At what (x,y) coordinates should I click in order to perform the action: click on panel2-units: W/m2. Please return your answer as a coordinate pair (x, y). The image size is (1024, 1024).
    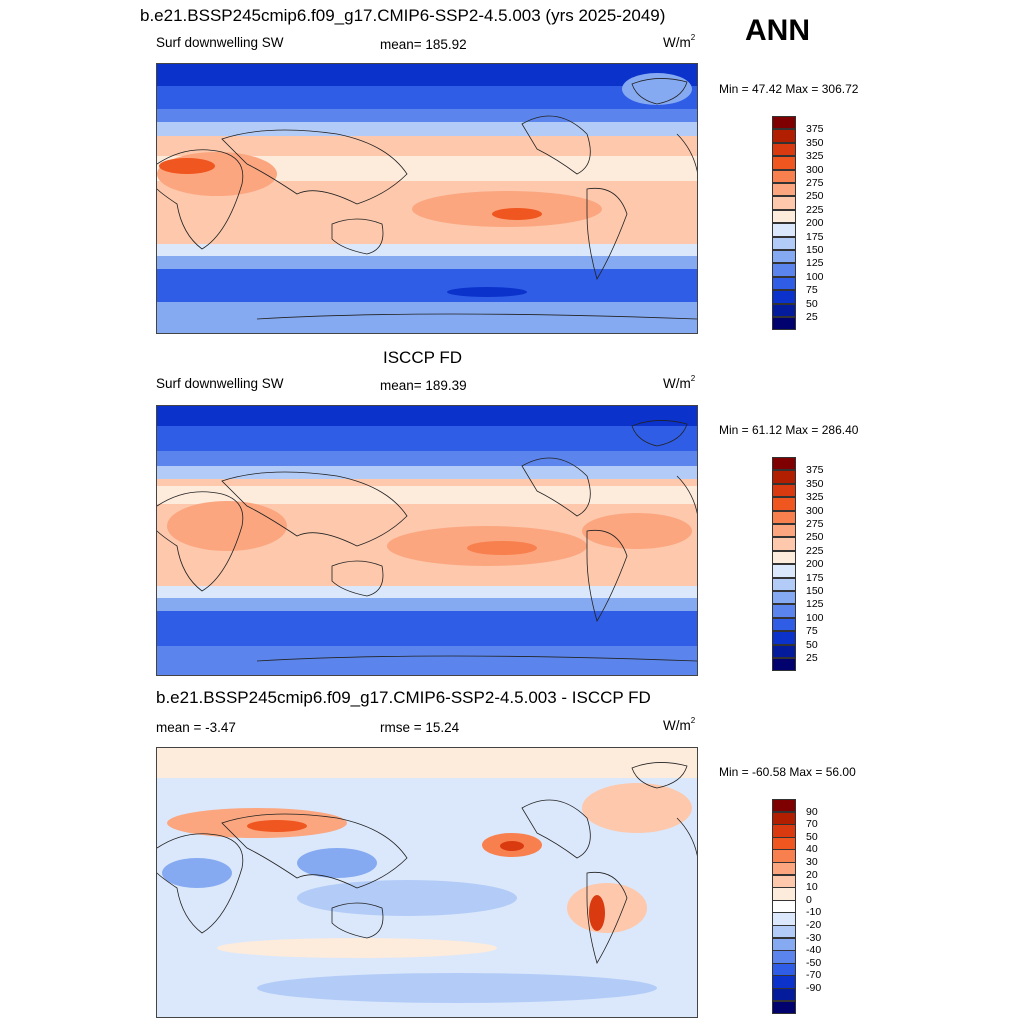
    Looking at the image, I should click on (679, 382).